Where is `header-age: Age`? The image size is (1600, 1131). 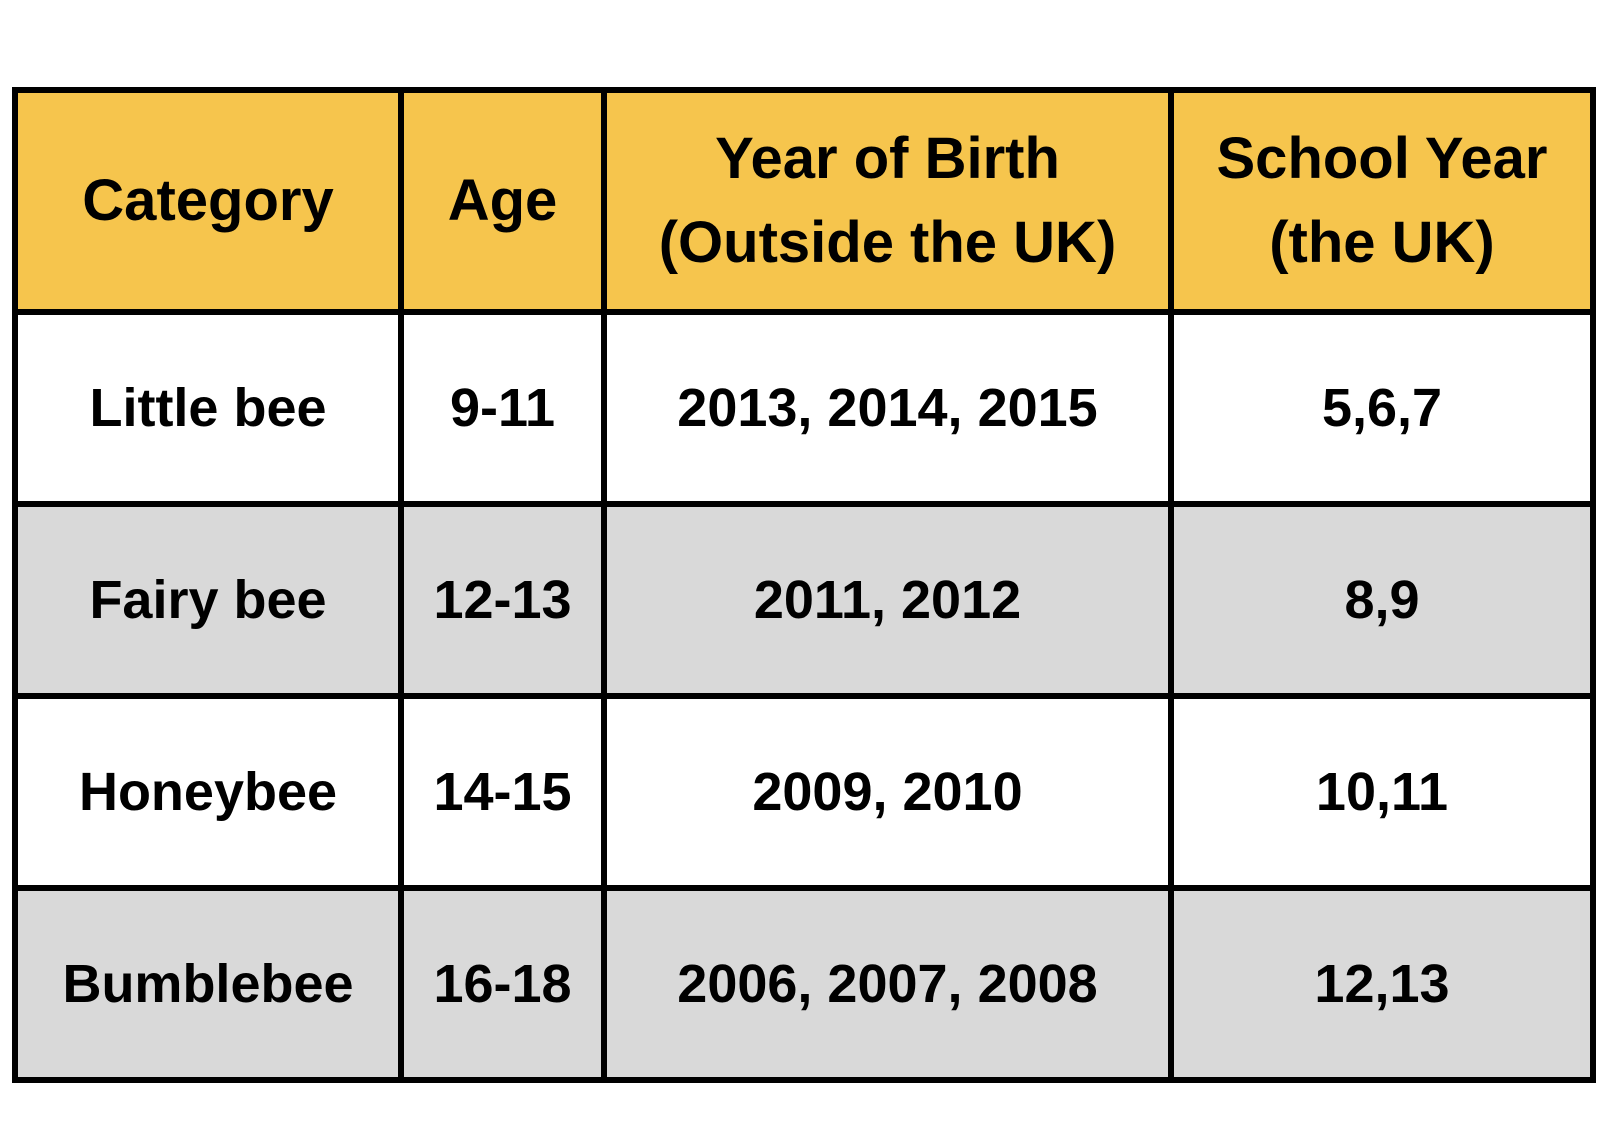 header-age: Age is located at coordinates (502, 201).